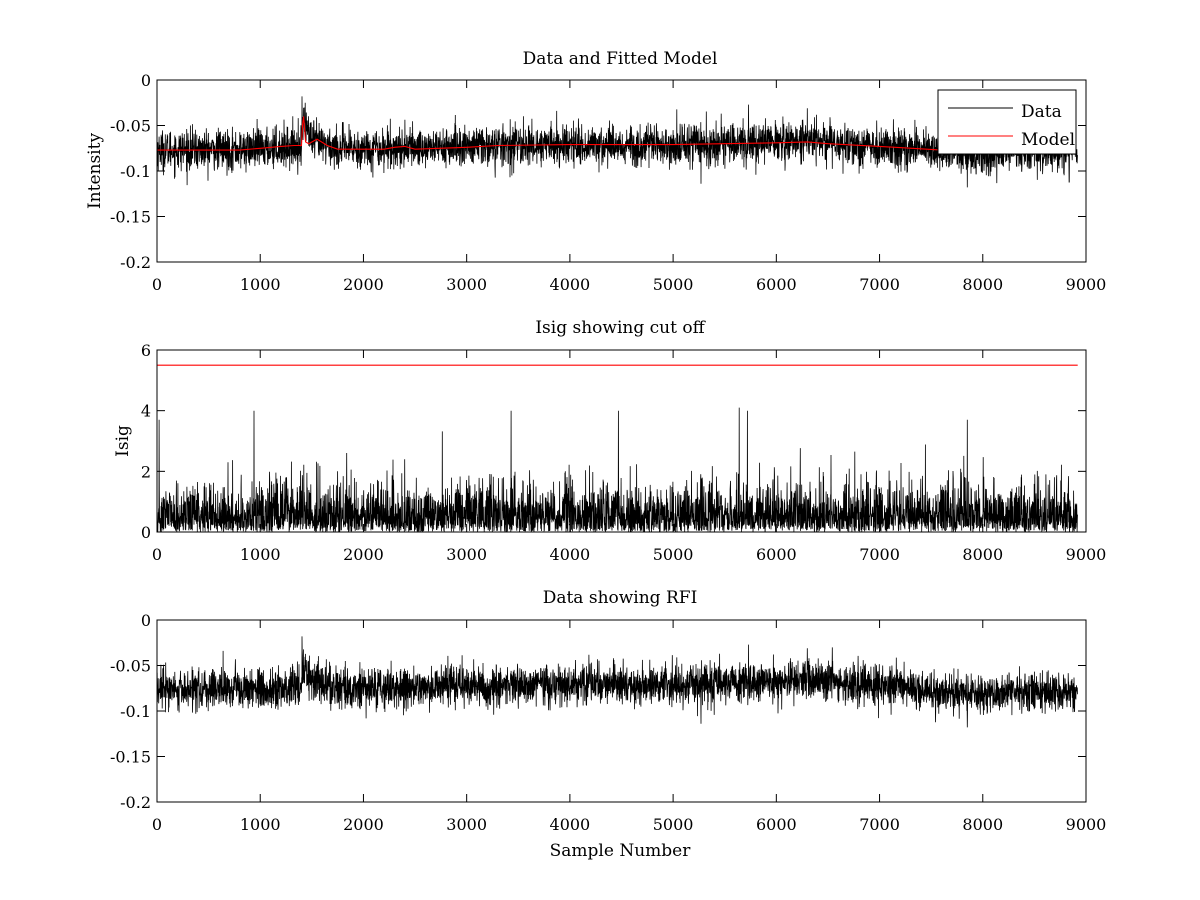 The height and width of the screenshot is (900, 1200). I want to click on panel-3-title: Data showing RFI, so click(620, 598).